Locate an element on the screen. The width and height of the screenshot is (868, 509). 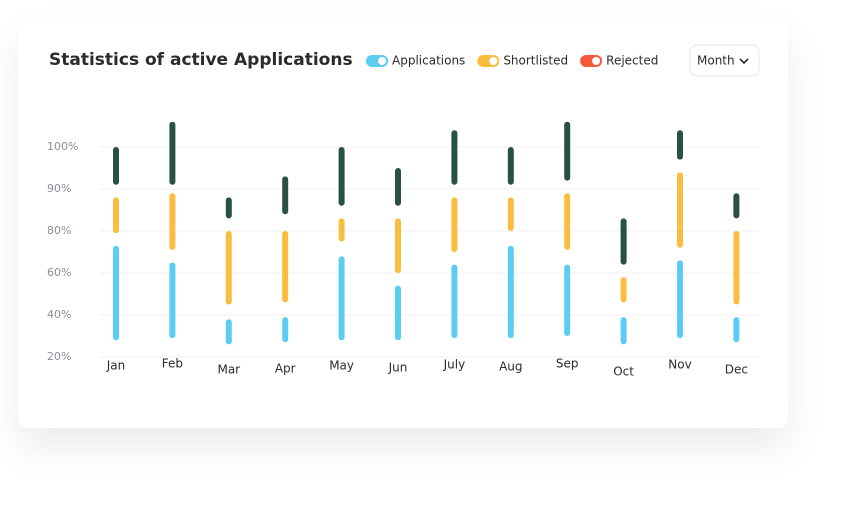
x-tick-label: Aug is located at coordinates (510, 367).